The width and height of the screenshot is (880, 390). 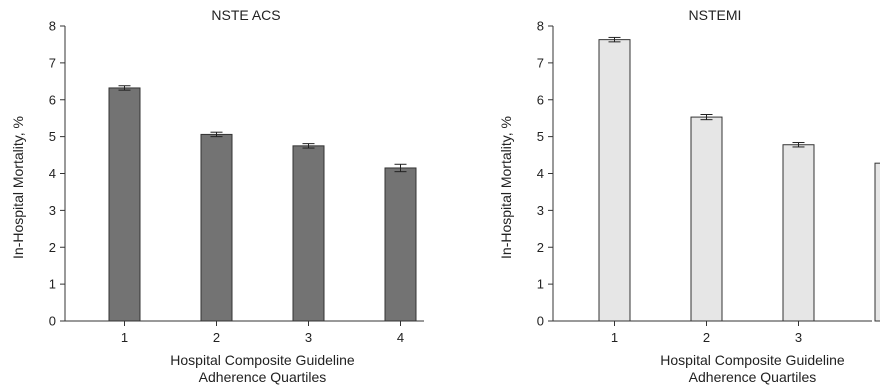 I want to click on panel2-y-tick-label-2: 2, so click(x=540, y=247).